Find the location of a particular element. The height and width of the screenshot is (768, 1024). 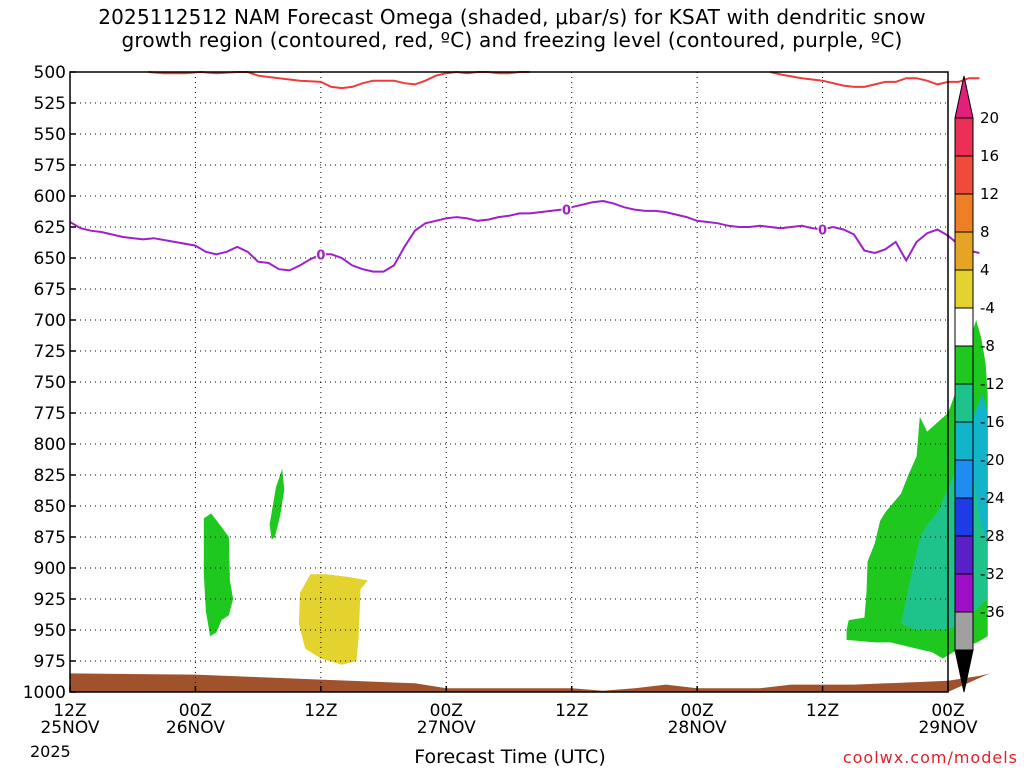

y-tick-label: 550 is located at coordinates (50, 135).